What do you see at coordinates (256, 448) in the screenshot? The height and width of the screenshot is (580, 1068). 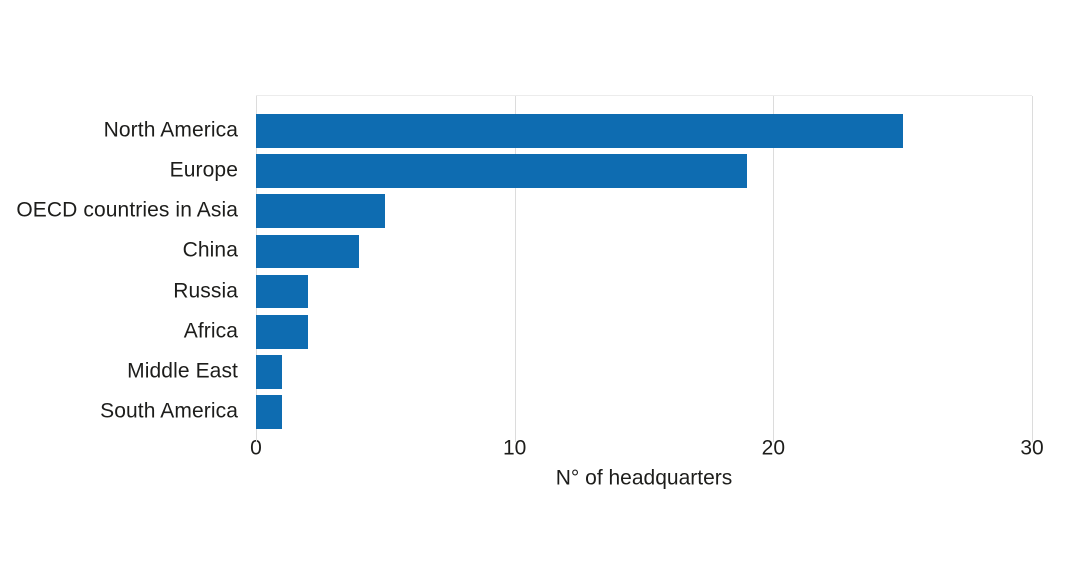 I see `x-tick-label: 0` at bounding box center [256, 448].